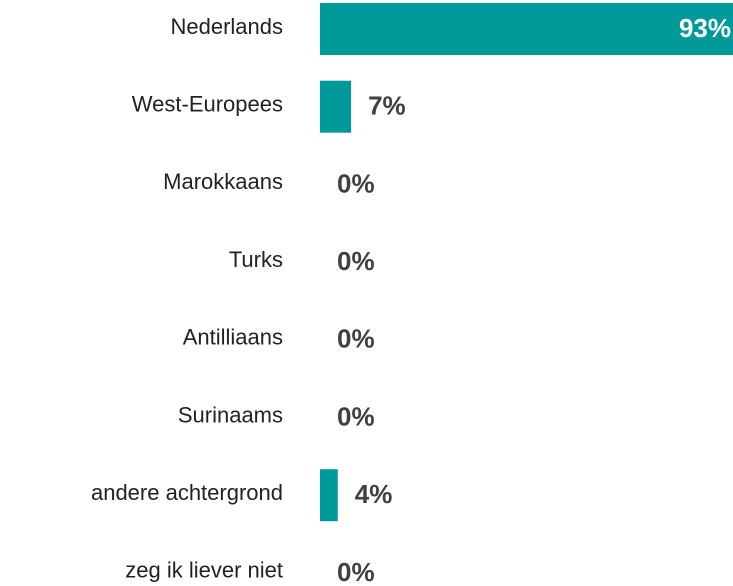  What do you see at coordinates (387, 106) in the screenshot?
I see `value-label: 7%` at bounding box center [387, 106].